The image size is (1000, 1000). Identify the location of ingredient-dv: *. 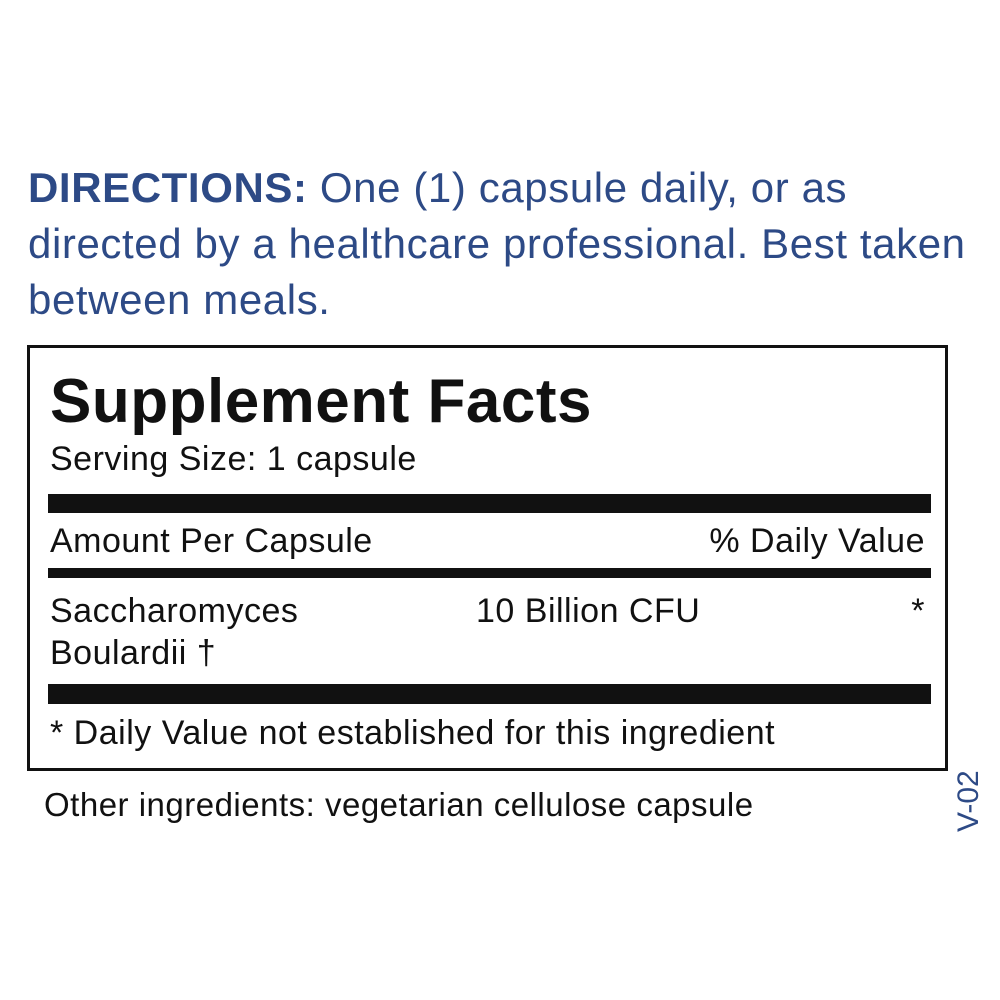
(918, 611).